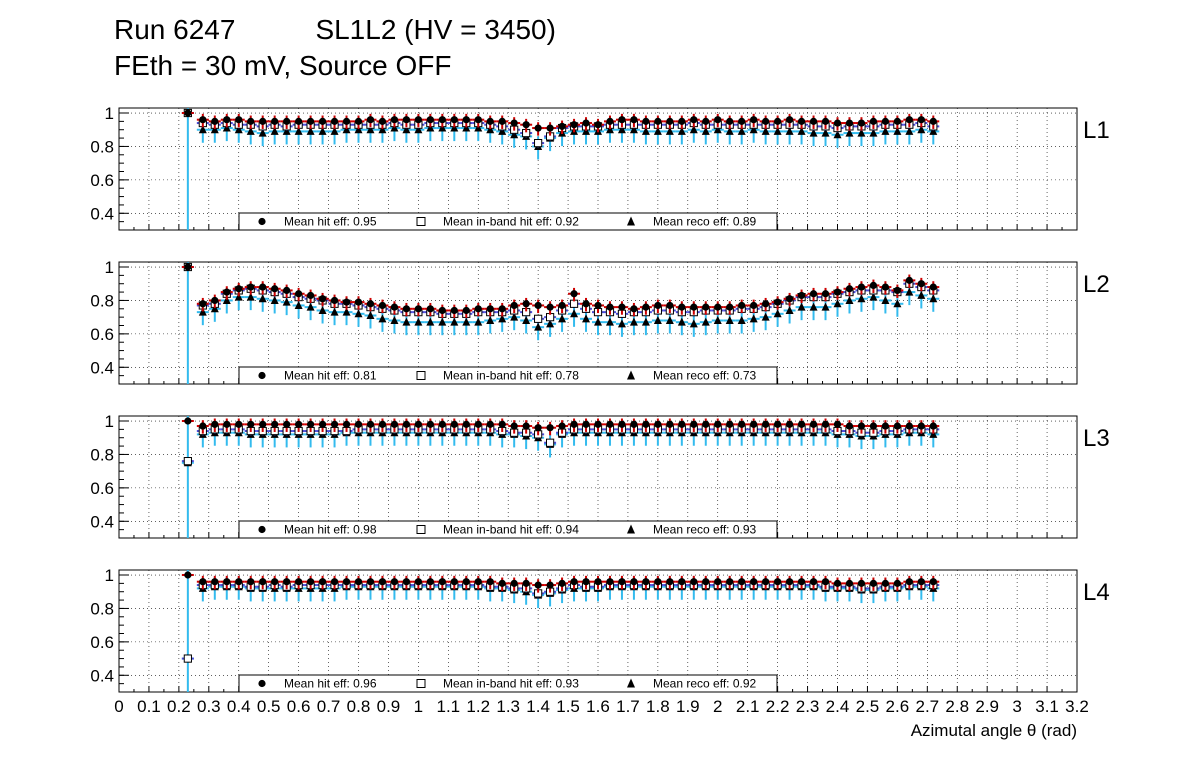  I want to click on y-tick-label: 0.8, so click(102, 454).